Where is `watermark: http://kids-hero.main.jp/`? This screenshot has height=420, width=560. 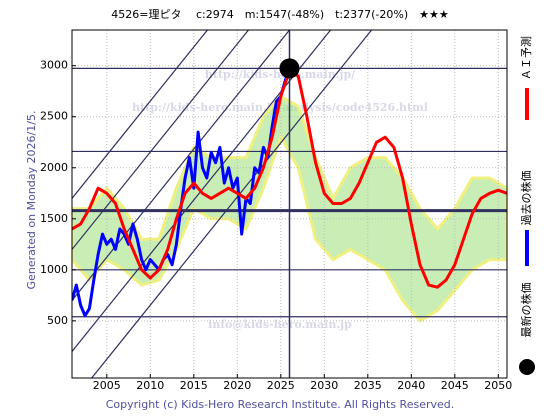
watermark: http://kids-hero.main.jp/ is located at coordinates (280, 74).